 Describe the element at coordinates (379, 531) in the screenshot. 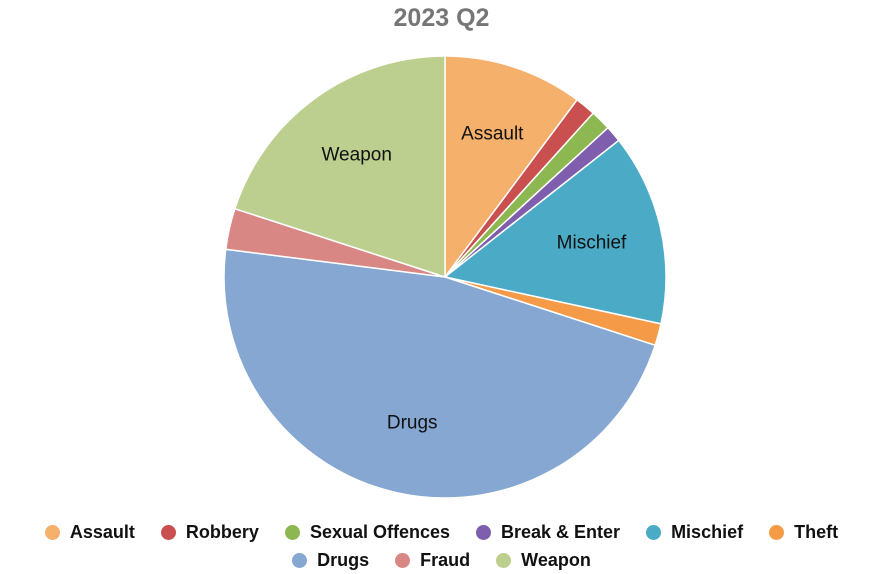

I see `legend-label-sexual-offences: Sexual Offences` at that location.